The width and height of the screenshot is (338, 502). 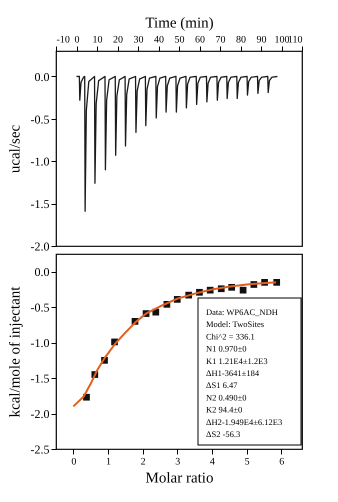 I want to click on annotation: Chi^2 = 336.1, so click(x=230, y=336).